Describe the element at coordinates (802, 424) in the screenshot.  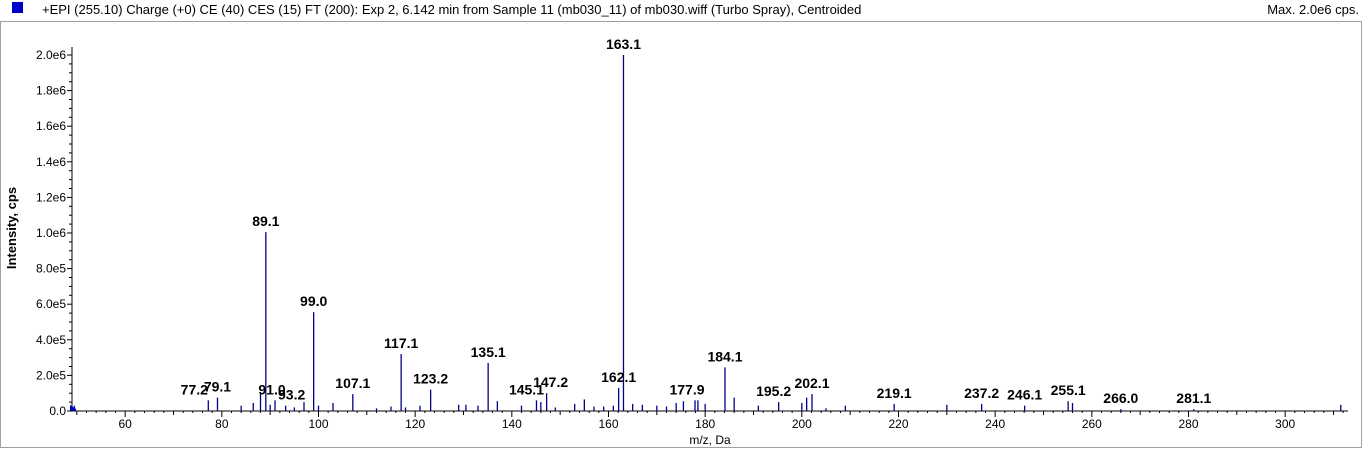
I see `x-tick-label: 200` at that location.